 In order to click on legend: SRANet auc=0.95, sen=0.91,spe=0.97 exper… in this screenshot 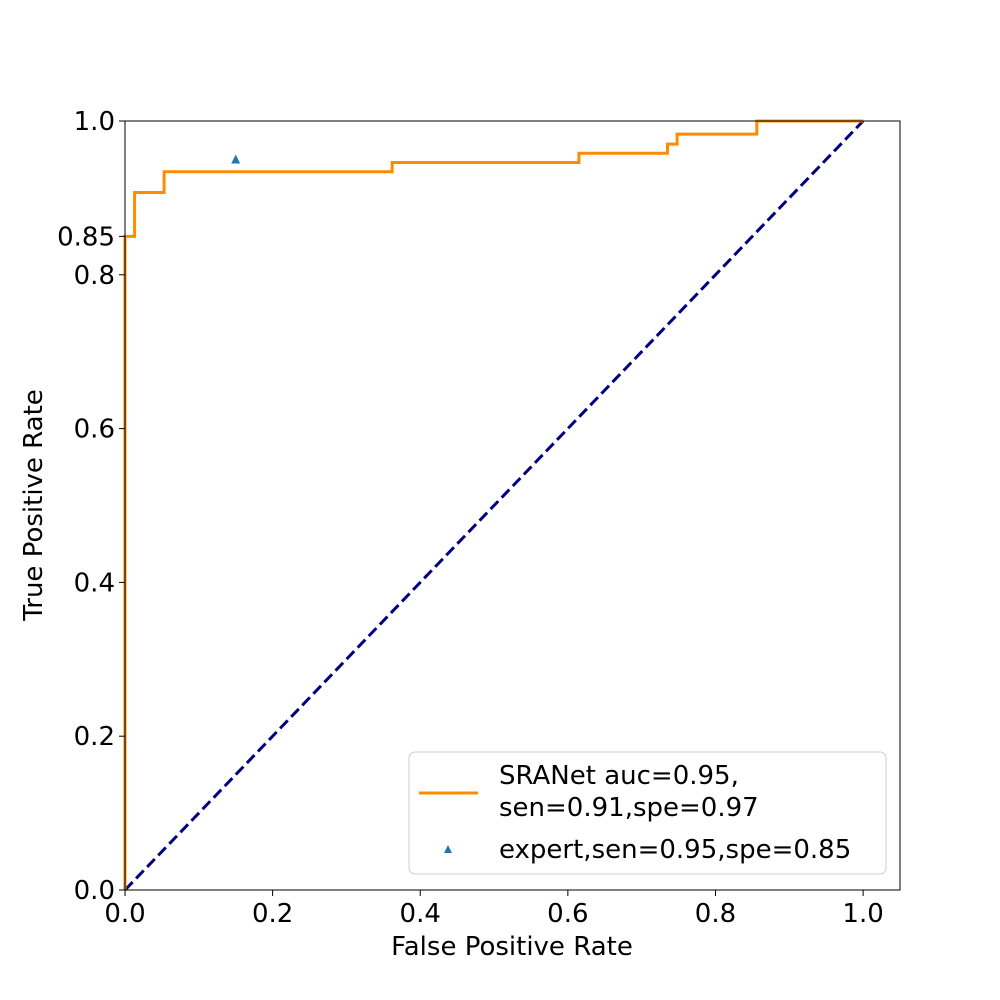, I will do `click(647, 813)`.